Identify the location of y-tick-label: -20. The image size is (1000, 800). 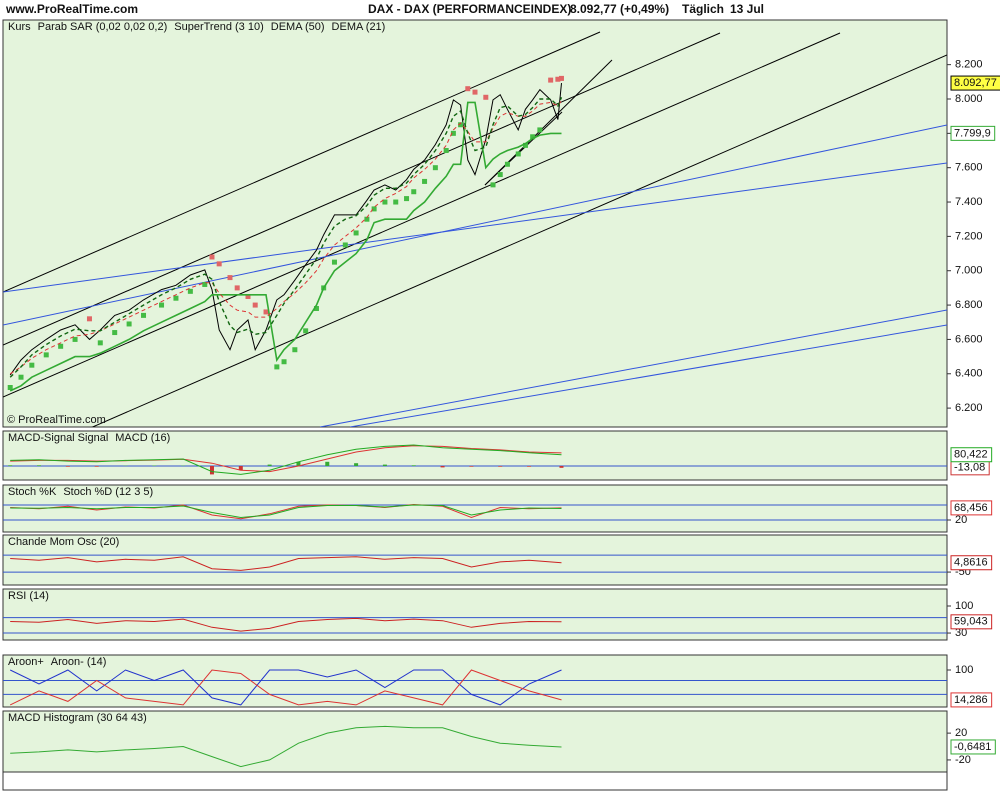
(963, 760).